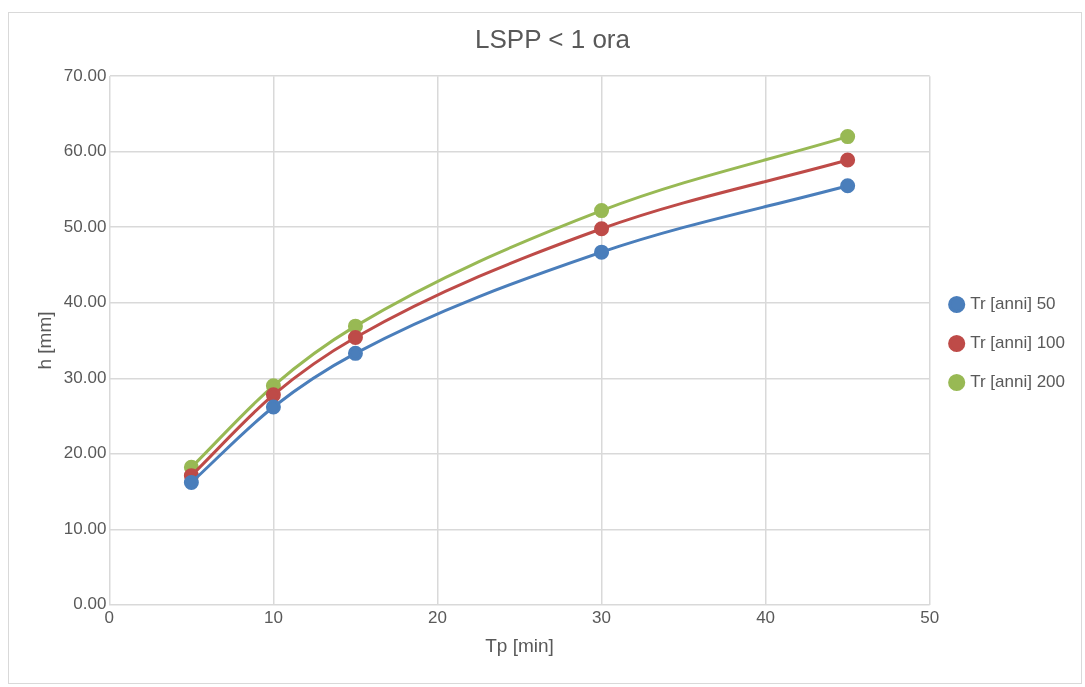 The height and width of the screenshot is (687, 1085). I want to click on y-tick-label: 0.00, so click(90, 604).